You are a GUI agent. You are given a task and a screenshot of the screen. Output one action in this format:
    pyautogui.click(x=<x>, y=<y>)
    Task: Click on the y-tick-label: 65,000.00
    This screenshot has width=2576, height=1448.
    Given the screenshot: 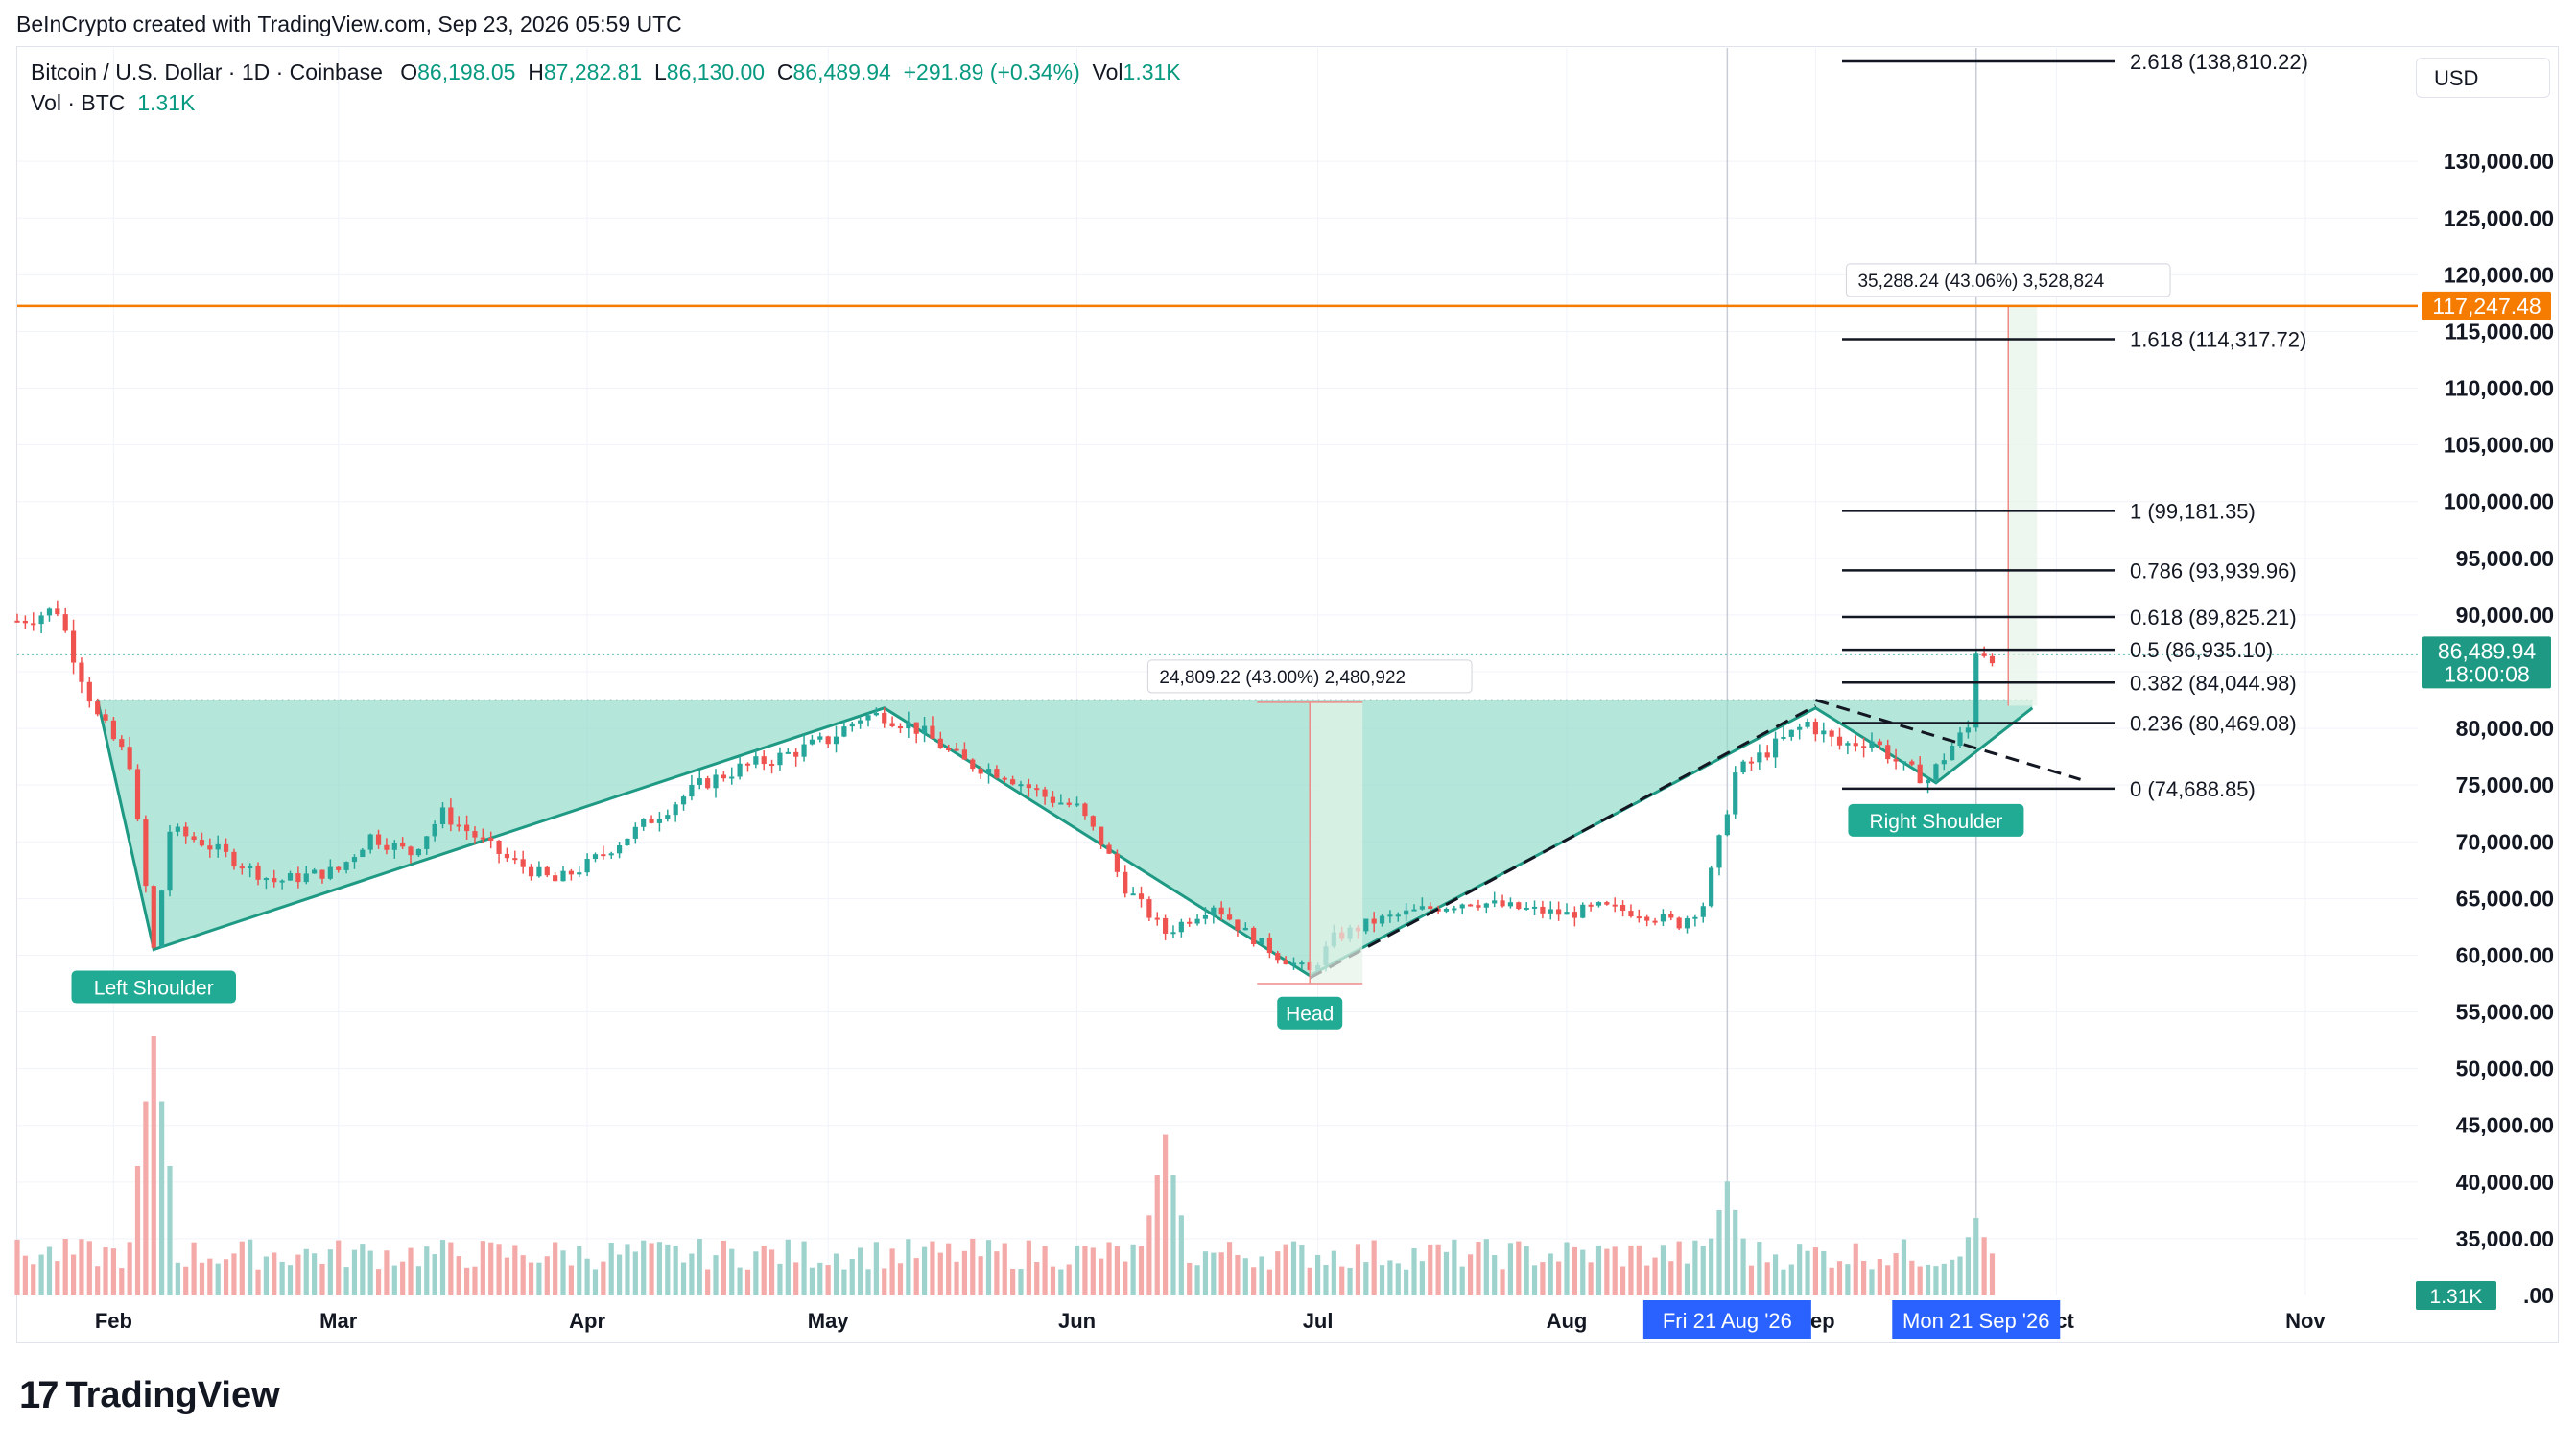 What is the action you would take?
    pyautogui.click(x=2505, y=899)
    